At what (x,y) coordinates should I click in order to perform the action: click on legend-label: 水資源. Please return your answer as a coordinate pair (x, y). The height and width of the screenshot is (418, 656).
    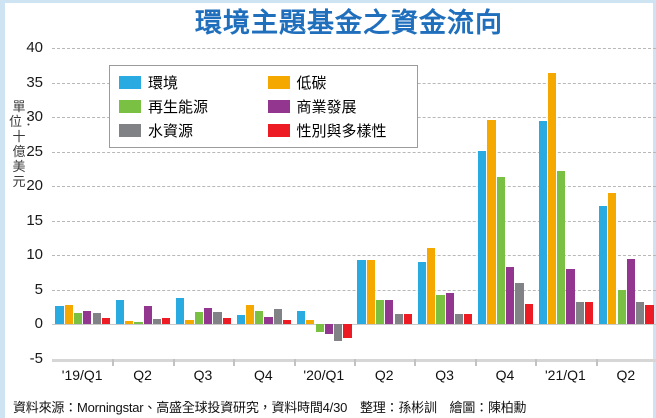
    Looking at the image, I should click on (171, 132).